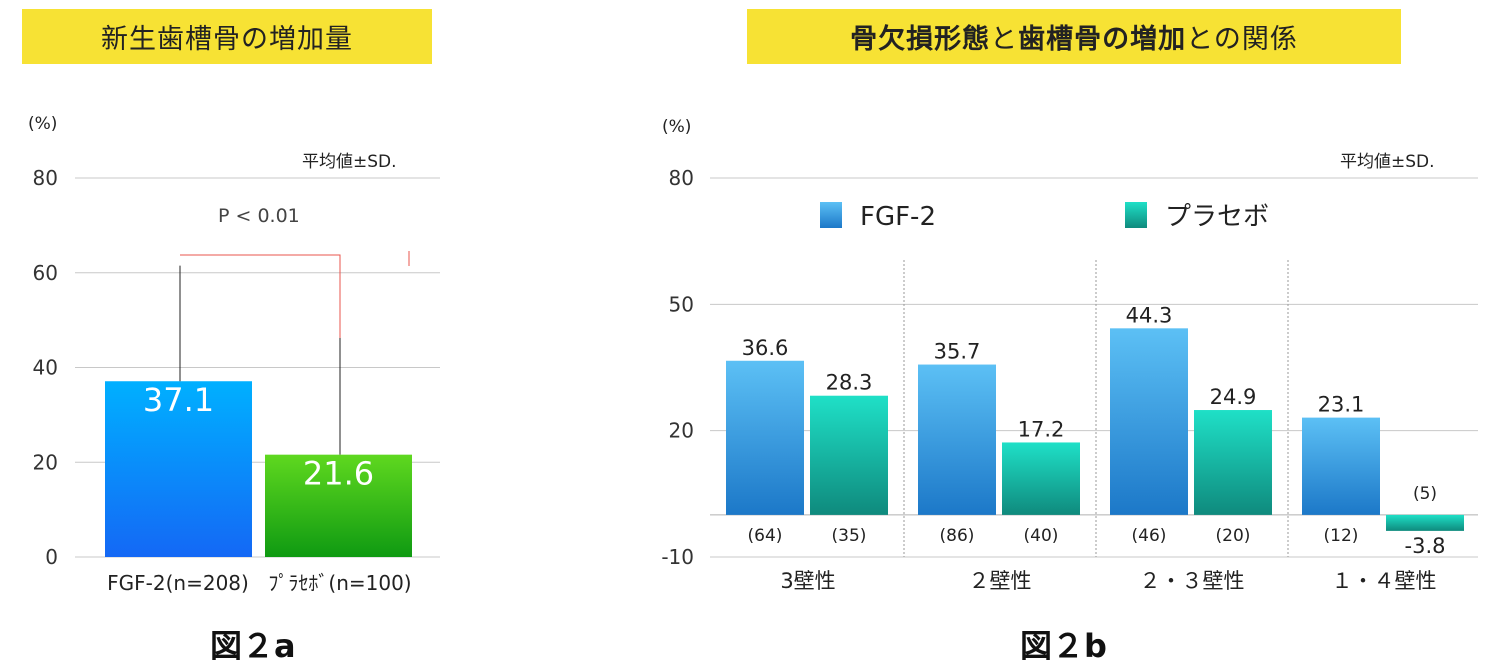  Describe the element at coordinates (1041, 536) in the screenshot. I see `chart-b-n-label: (40)` at that location.